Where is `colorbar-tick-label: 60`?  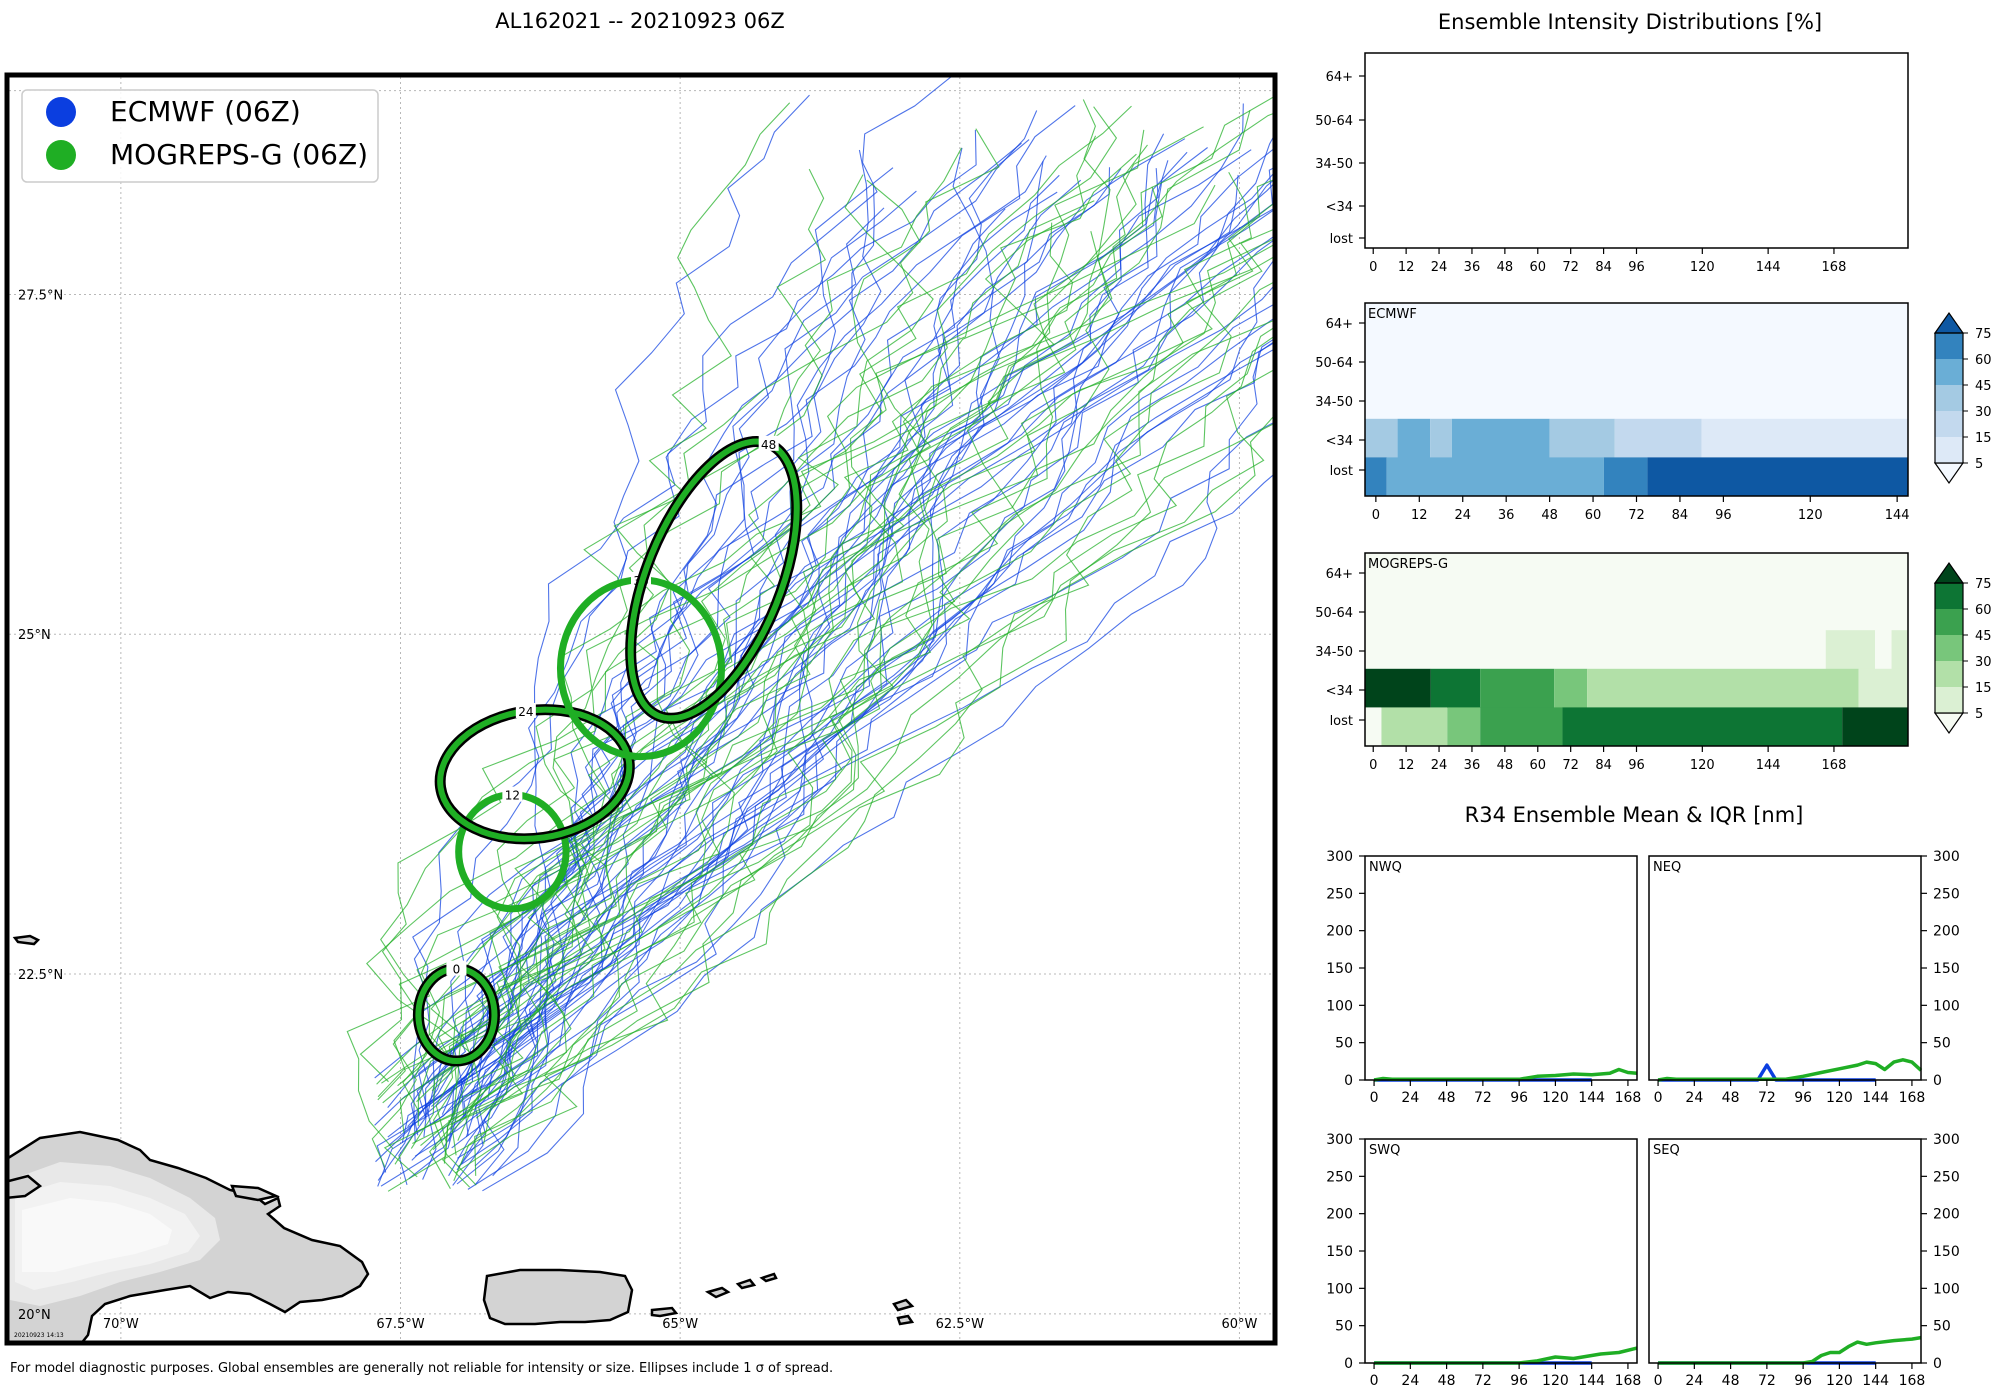
colorbar-tick-label: 60 is located at coordinates (1983, 610).